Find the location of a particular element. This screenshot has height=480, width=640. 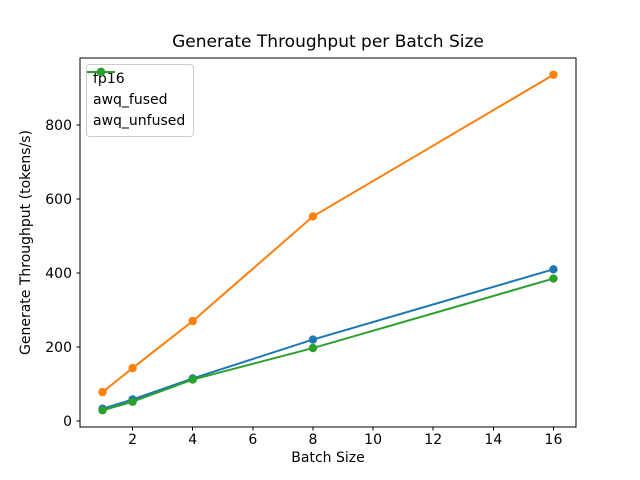

x-tick-label: 4 is located at coordinates (192, 440).